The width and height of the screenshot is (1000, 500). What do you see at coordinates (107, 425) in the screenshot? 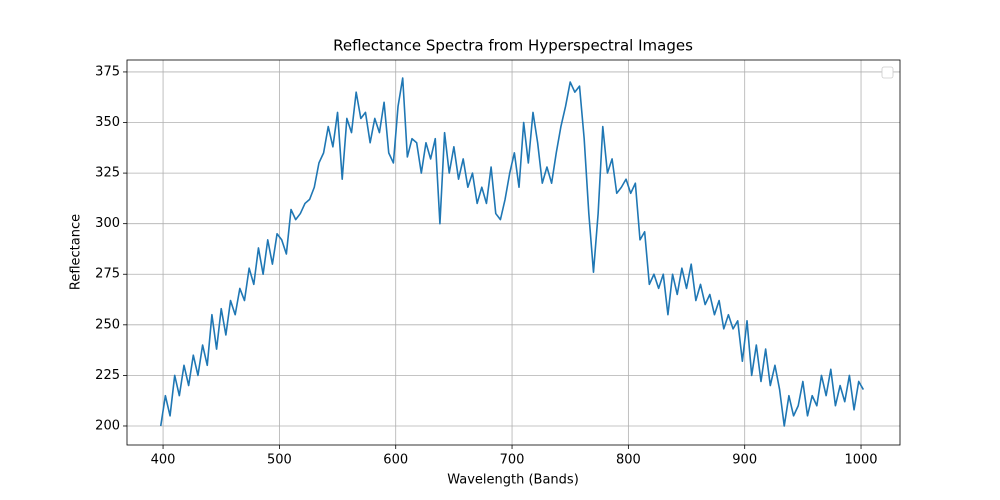
I see `y-tick-label: 200` at bounding box center [107, 425].